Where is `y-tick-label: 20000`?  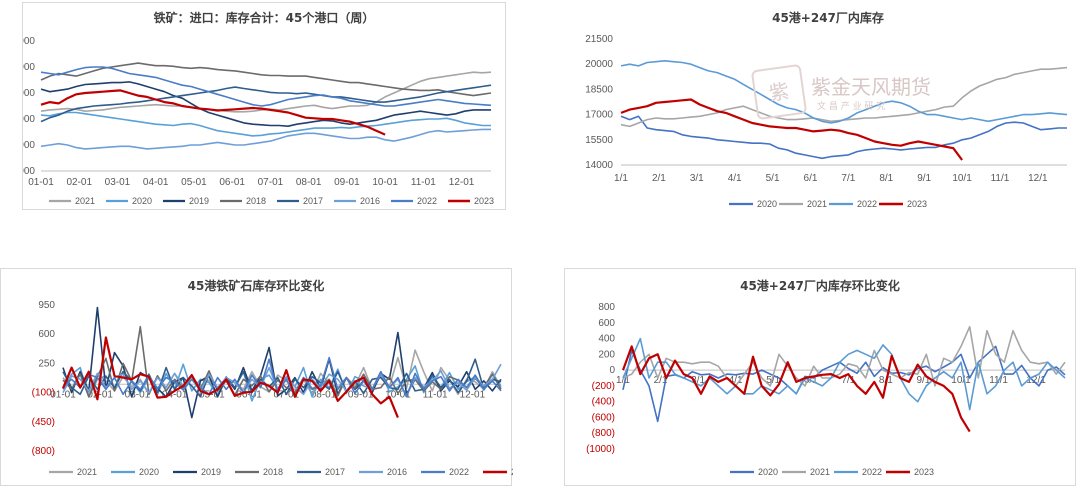
y-tick-label: 20000 is located at coordinates (599, 64).